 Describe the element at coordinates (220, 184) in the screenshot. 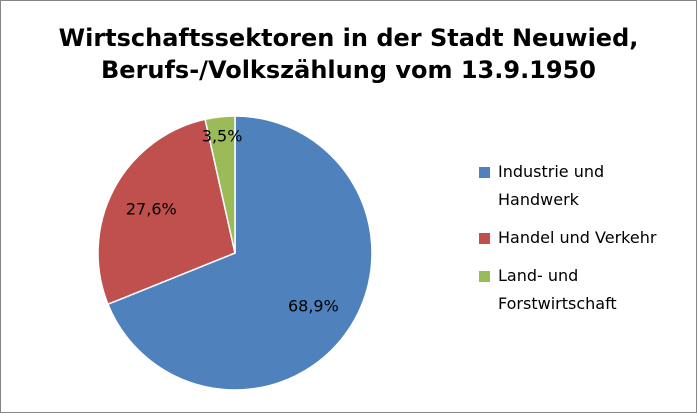

I see `pie-slice-land` at that location.